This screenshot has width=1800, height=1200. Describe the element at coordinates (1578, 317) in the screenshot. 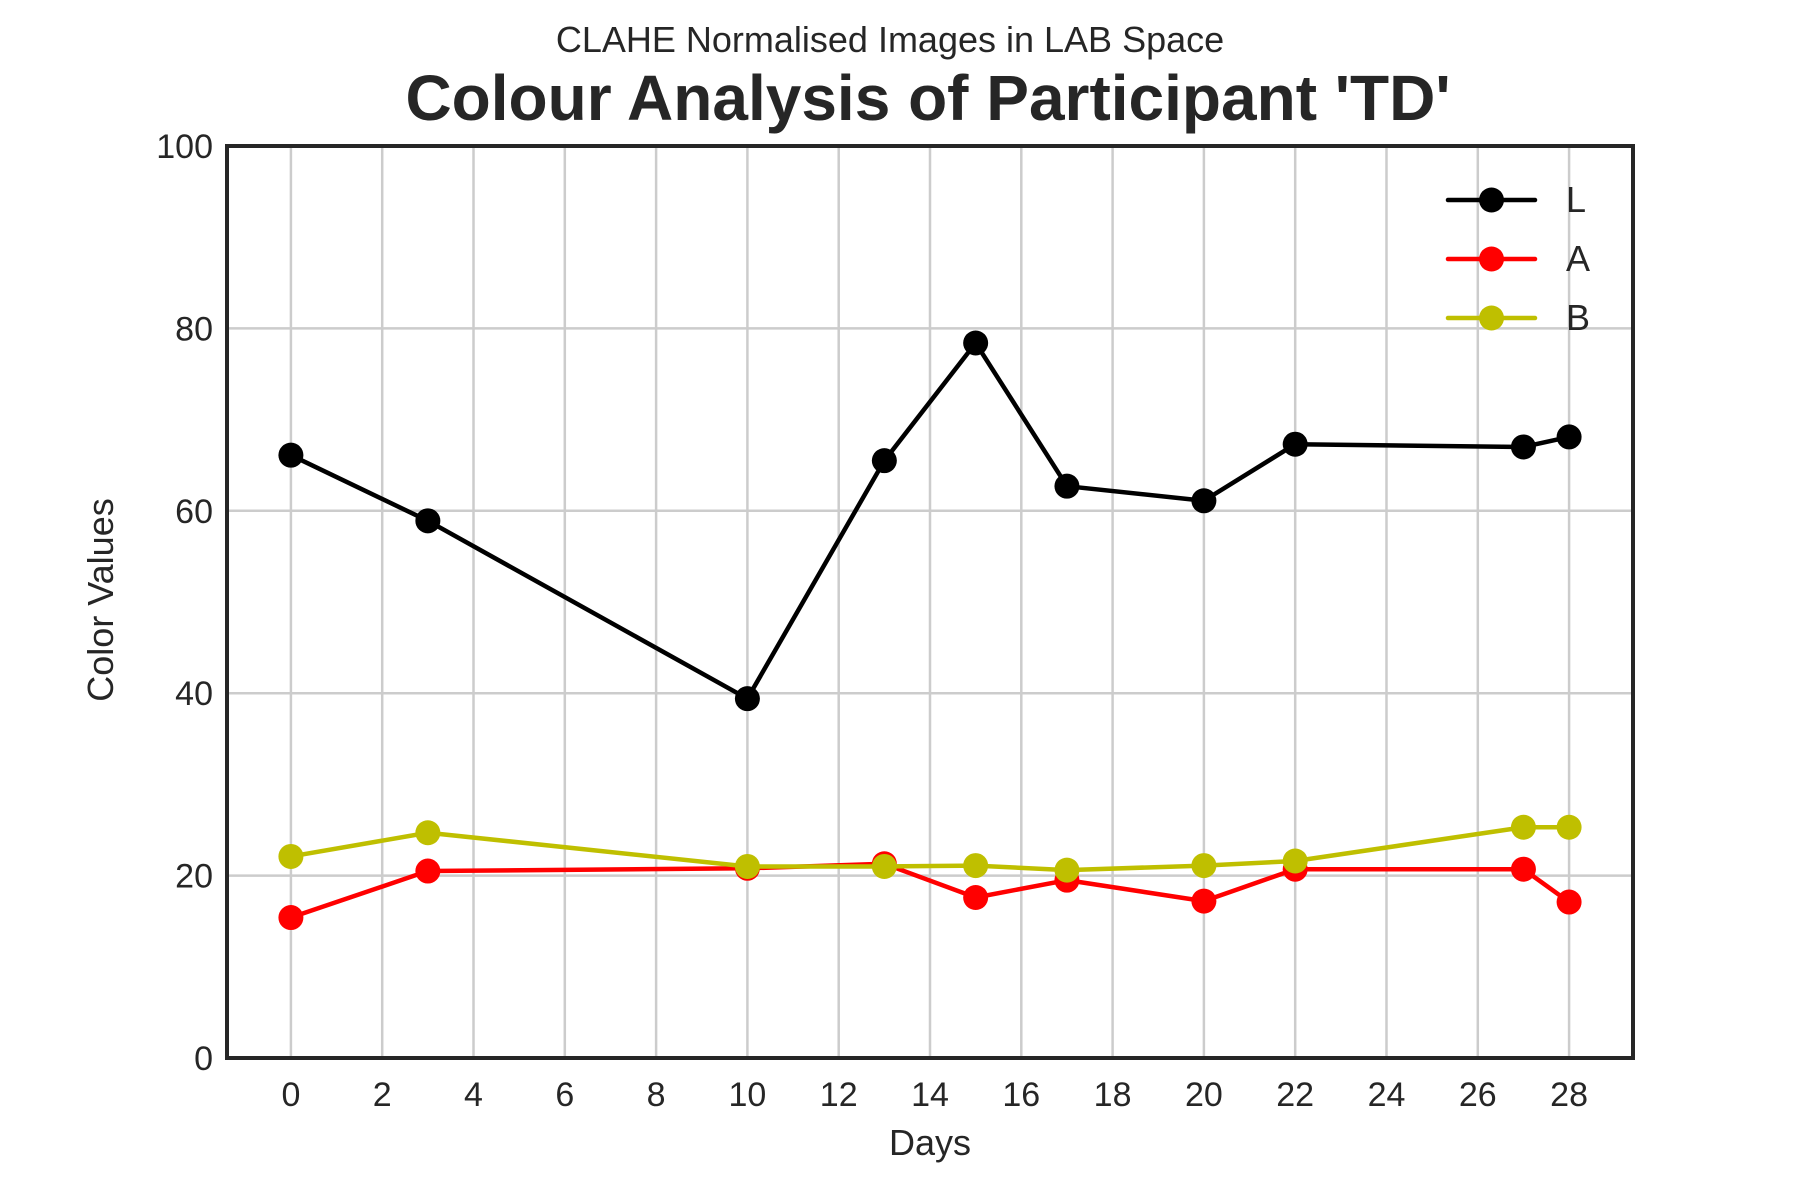

I see `legend-label-b: B` at that location.